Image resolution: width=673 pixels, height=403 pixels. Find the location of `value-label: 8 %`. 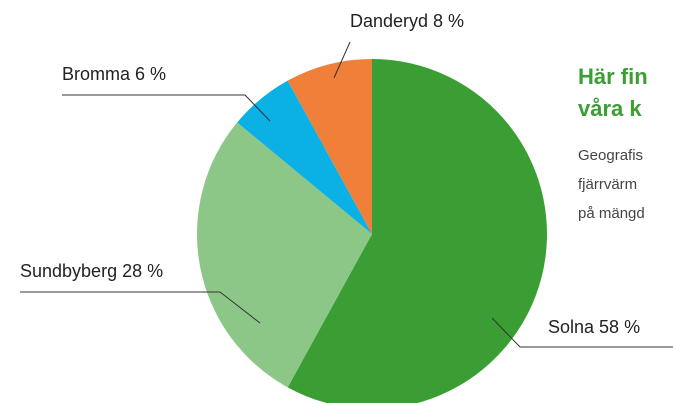

value-label: 8 % is located at coordinates (448, 21).